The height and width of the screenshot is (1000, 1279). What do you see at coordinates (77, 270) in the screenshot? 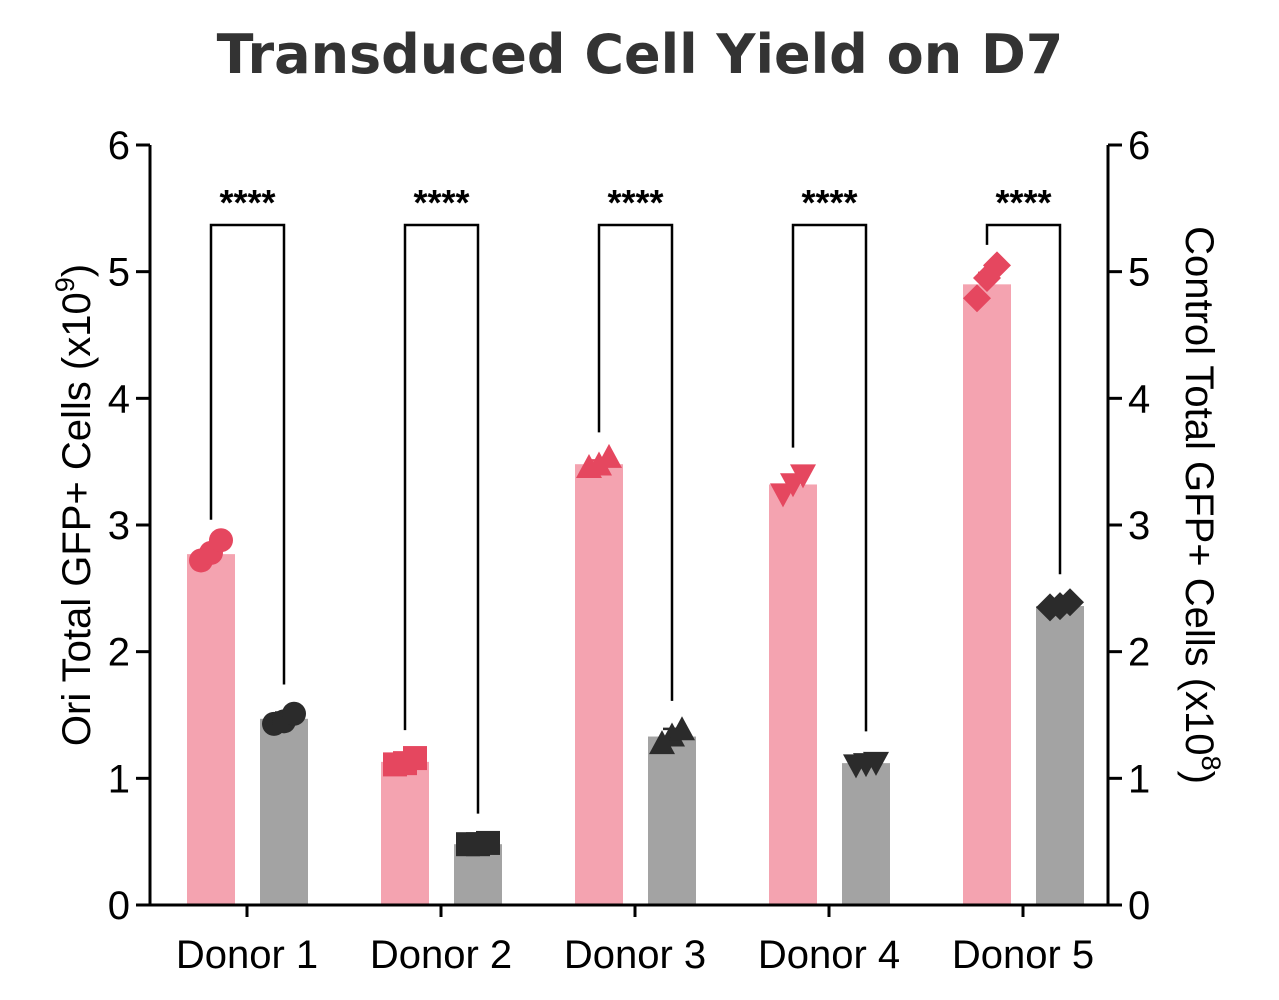
I see `left-y-axis-label-close: )` at bounding box center [77, 270].